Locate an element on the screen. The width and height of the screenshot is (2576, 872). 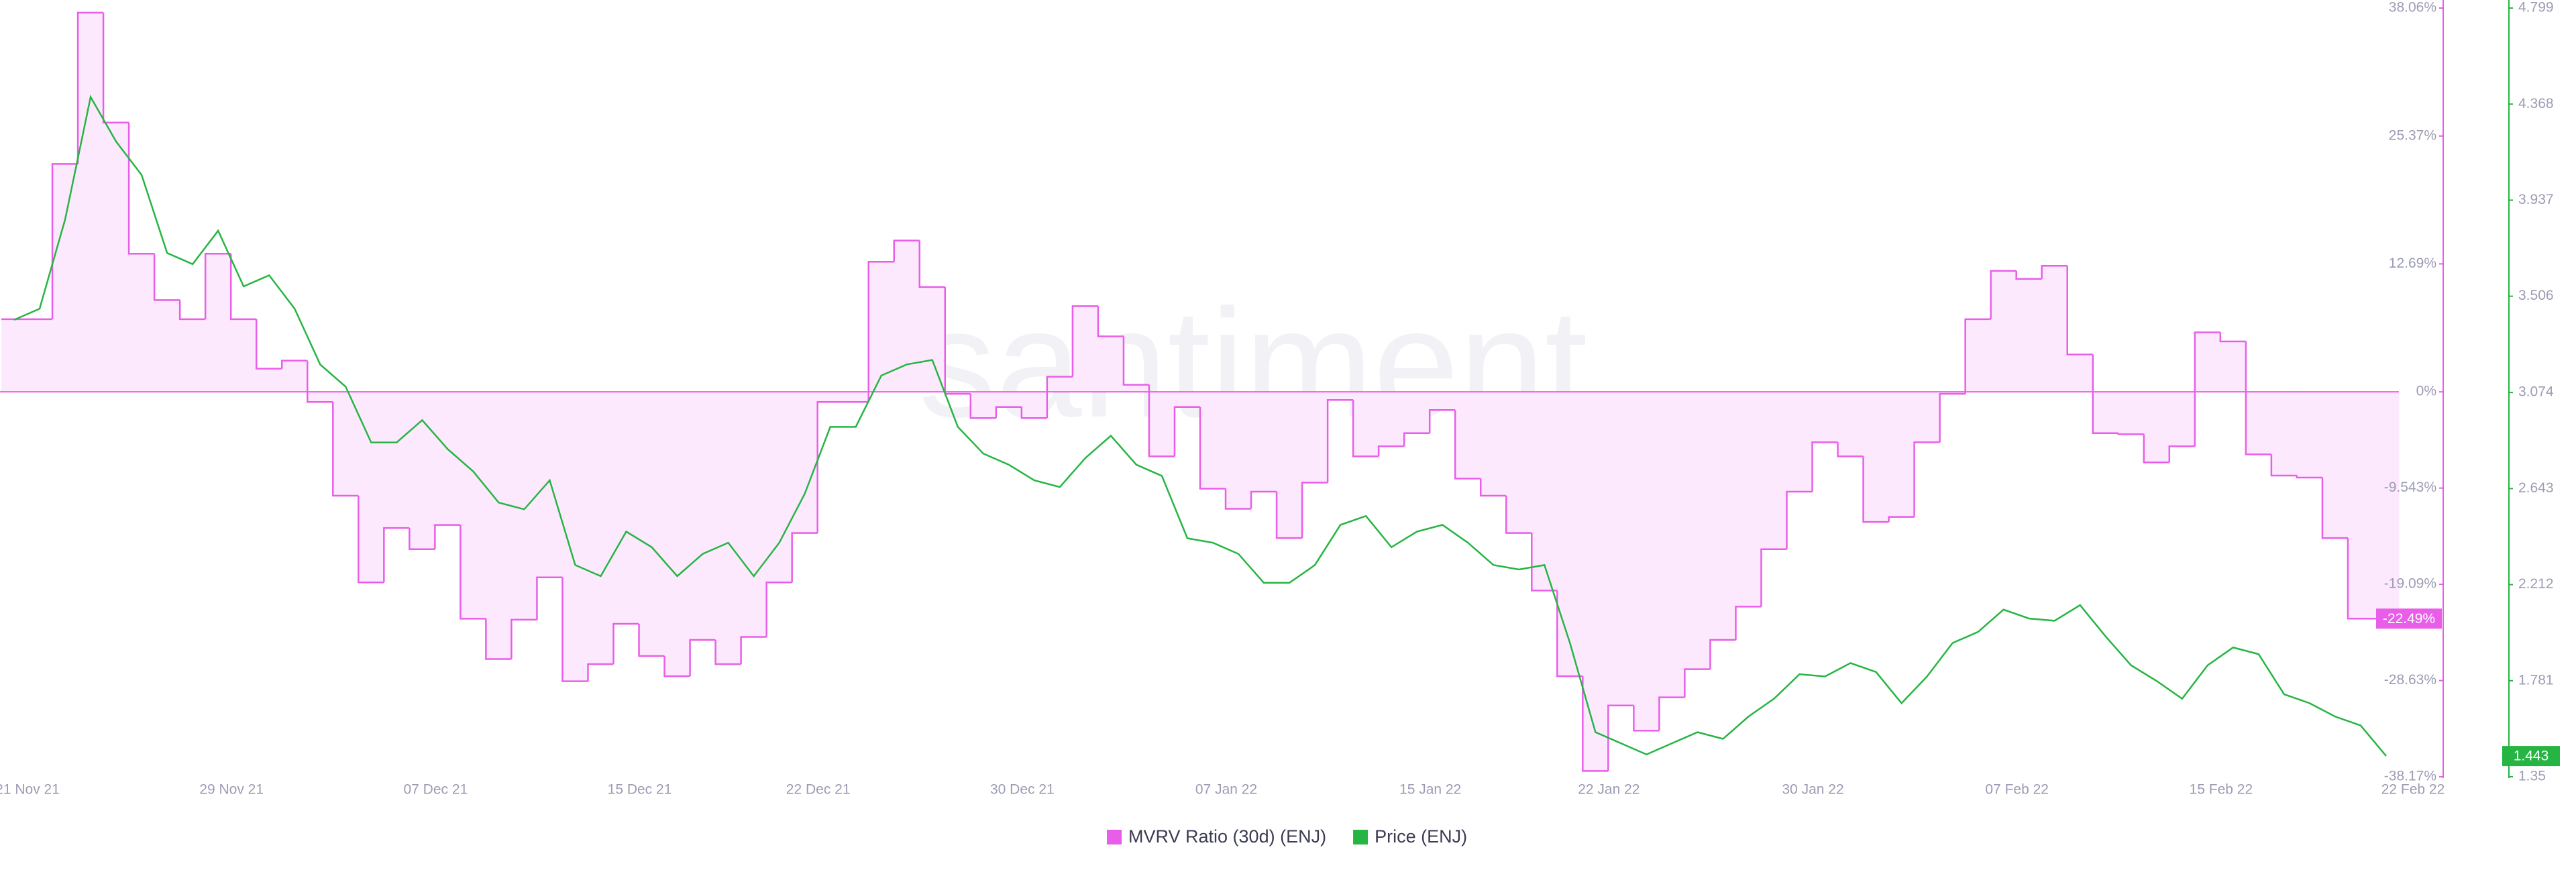
price-badge is located at coordinates (2531, 756).